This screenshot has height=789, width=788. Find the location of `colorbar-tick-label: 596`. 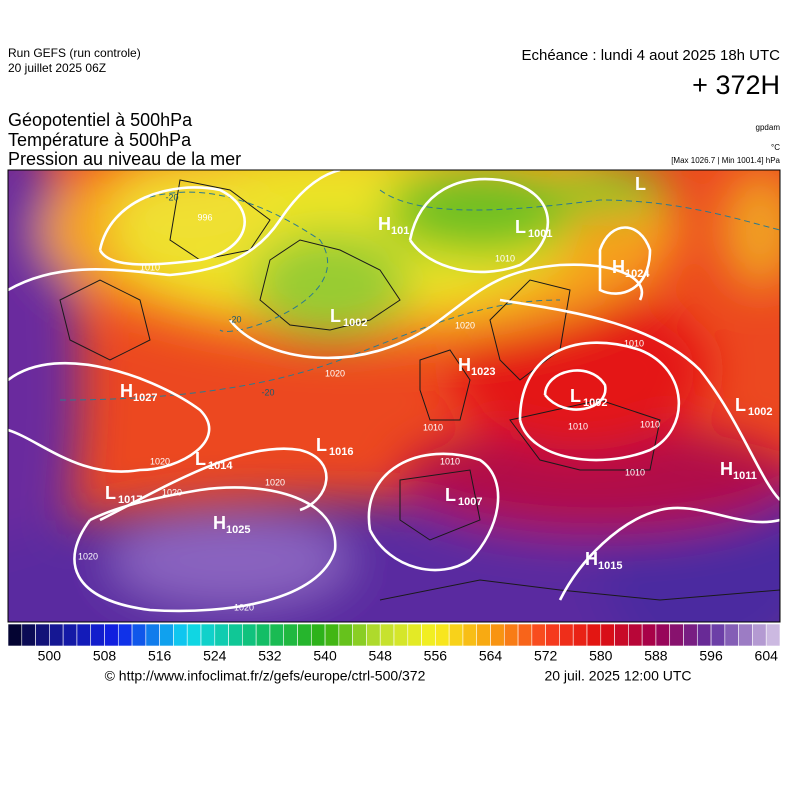

colorbar-tick-label: 596 is located at coordinates (711, 656).